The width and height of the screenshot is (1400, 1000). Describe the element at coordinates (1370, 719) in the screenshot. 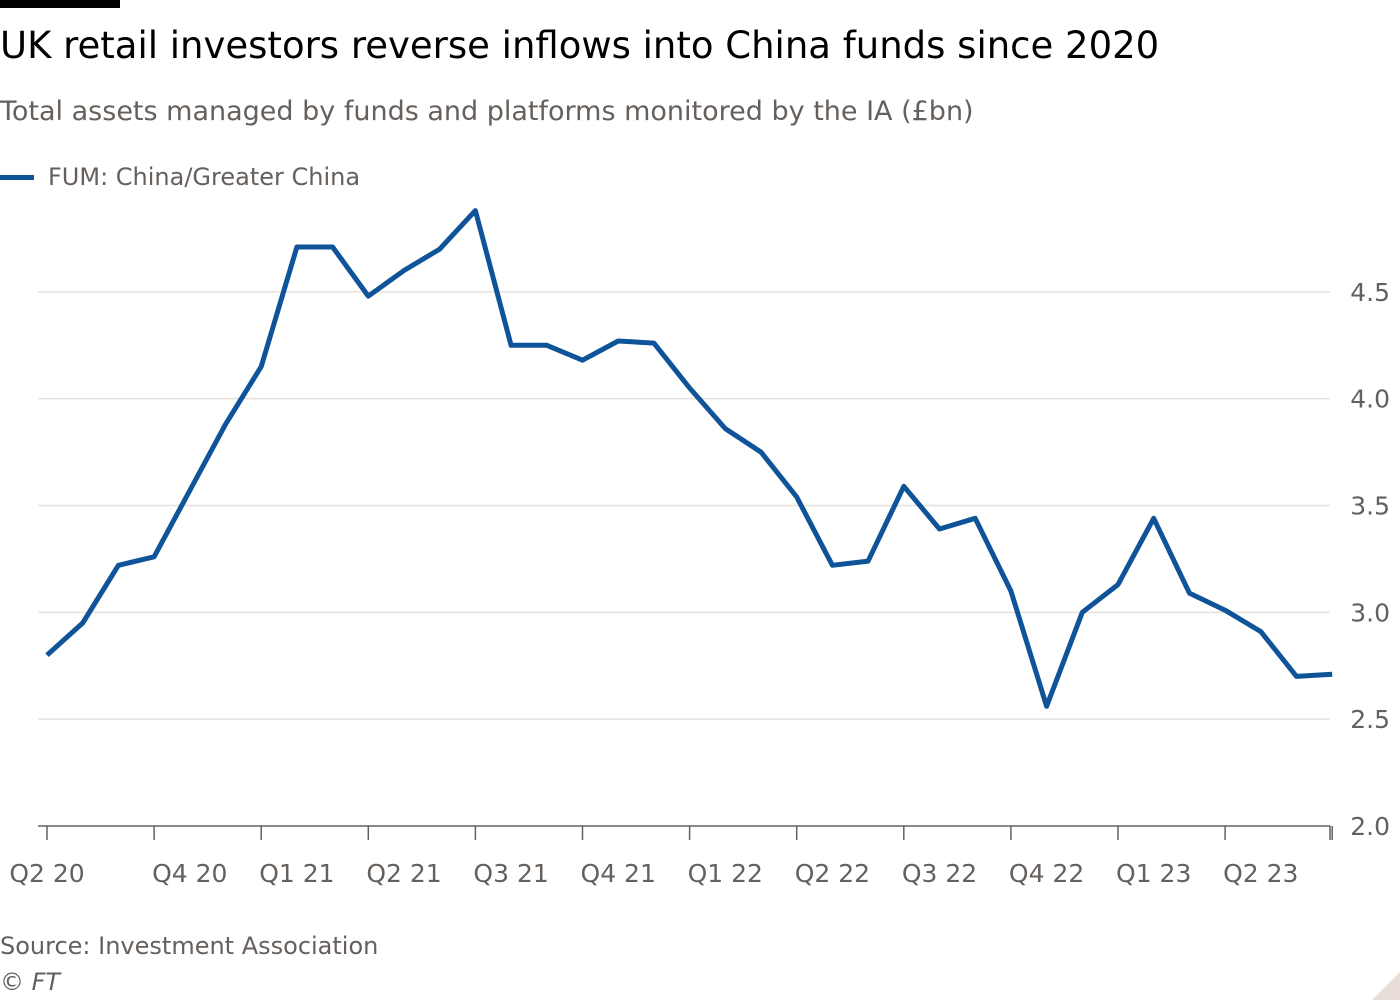

I see `y-tick-label: 2.5` at that location.